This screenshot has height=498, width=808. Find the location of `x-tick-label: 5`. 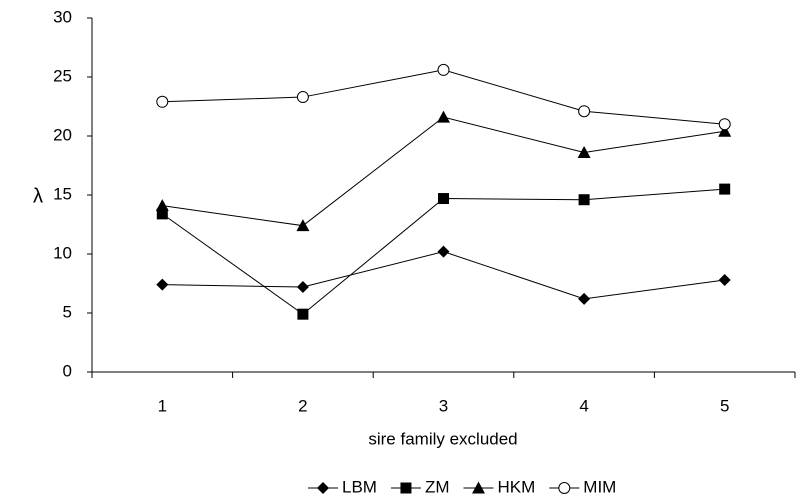

x-tick-label: 5 is located at coordinates (724, 405).